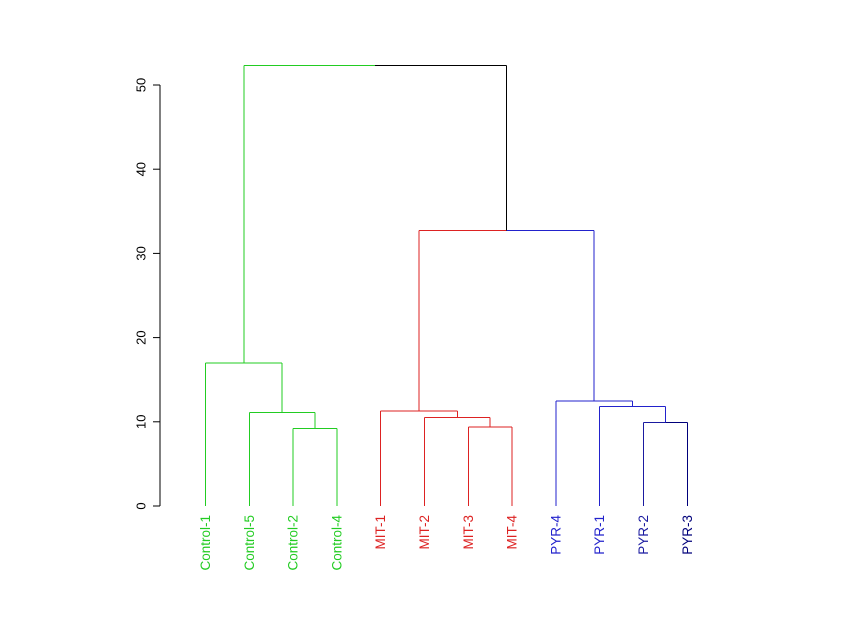 This screenshot has width=849, height=631. I want to click on y-axis: 0 10 20 30 40 50, so click(147, 294).